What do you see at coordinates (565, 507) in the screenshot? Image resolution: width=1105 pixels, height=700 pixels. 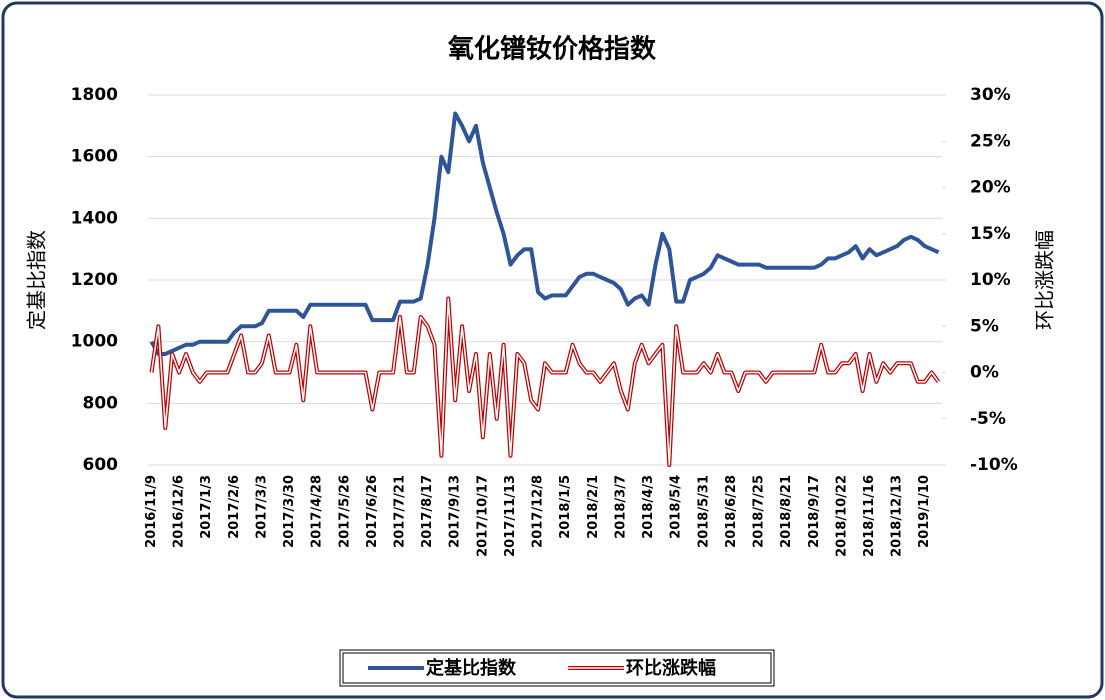 I see `x-tick-label: 2018/1/5` at bounding box center [565, 507].